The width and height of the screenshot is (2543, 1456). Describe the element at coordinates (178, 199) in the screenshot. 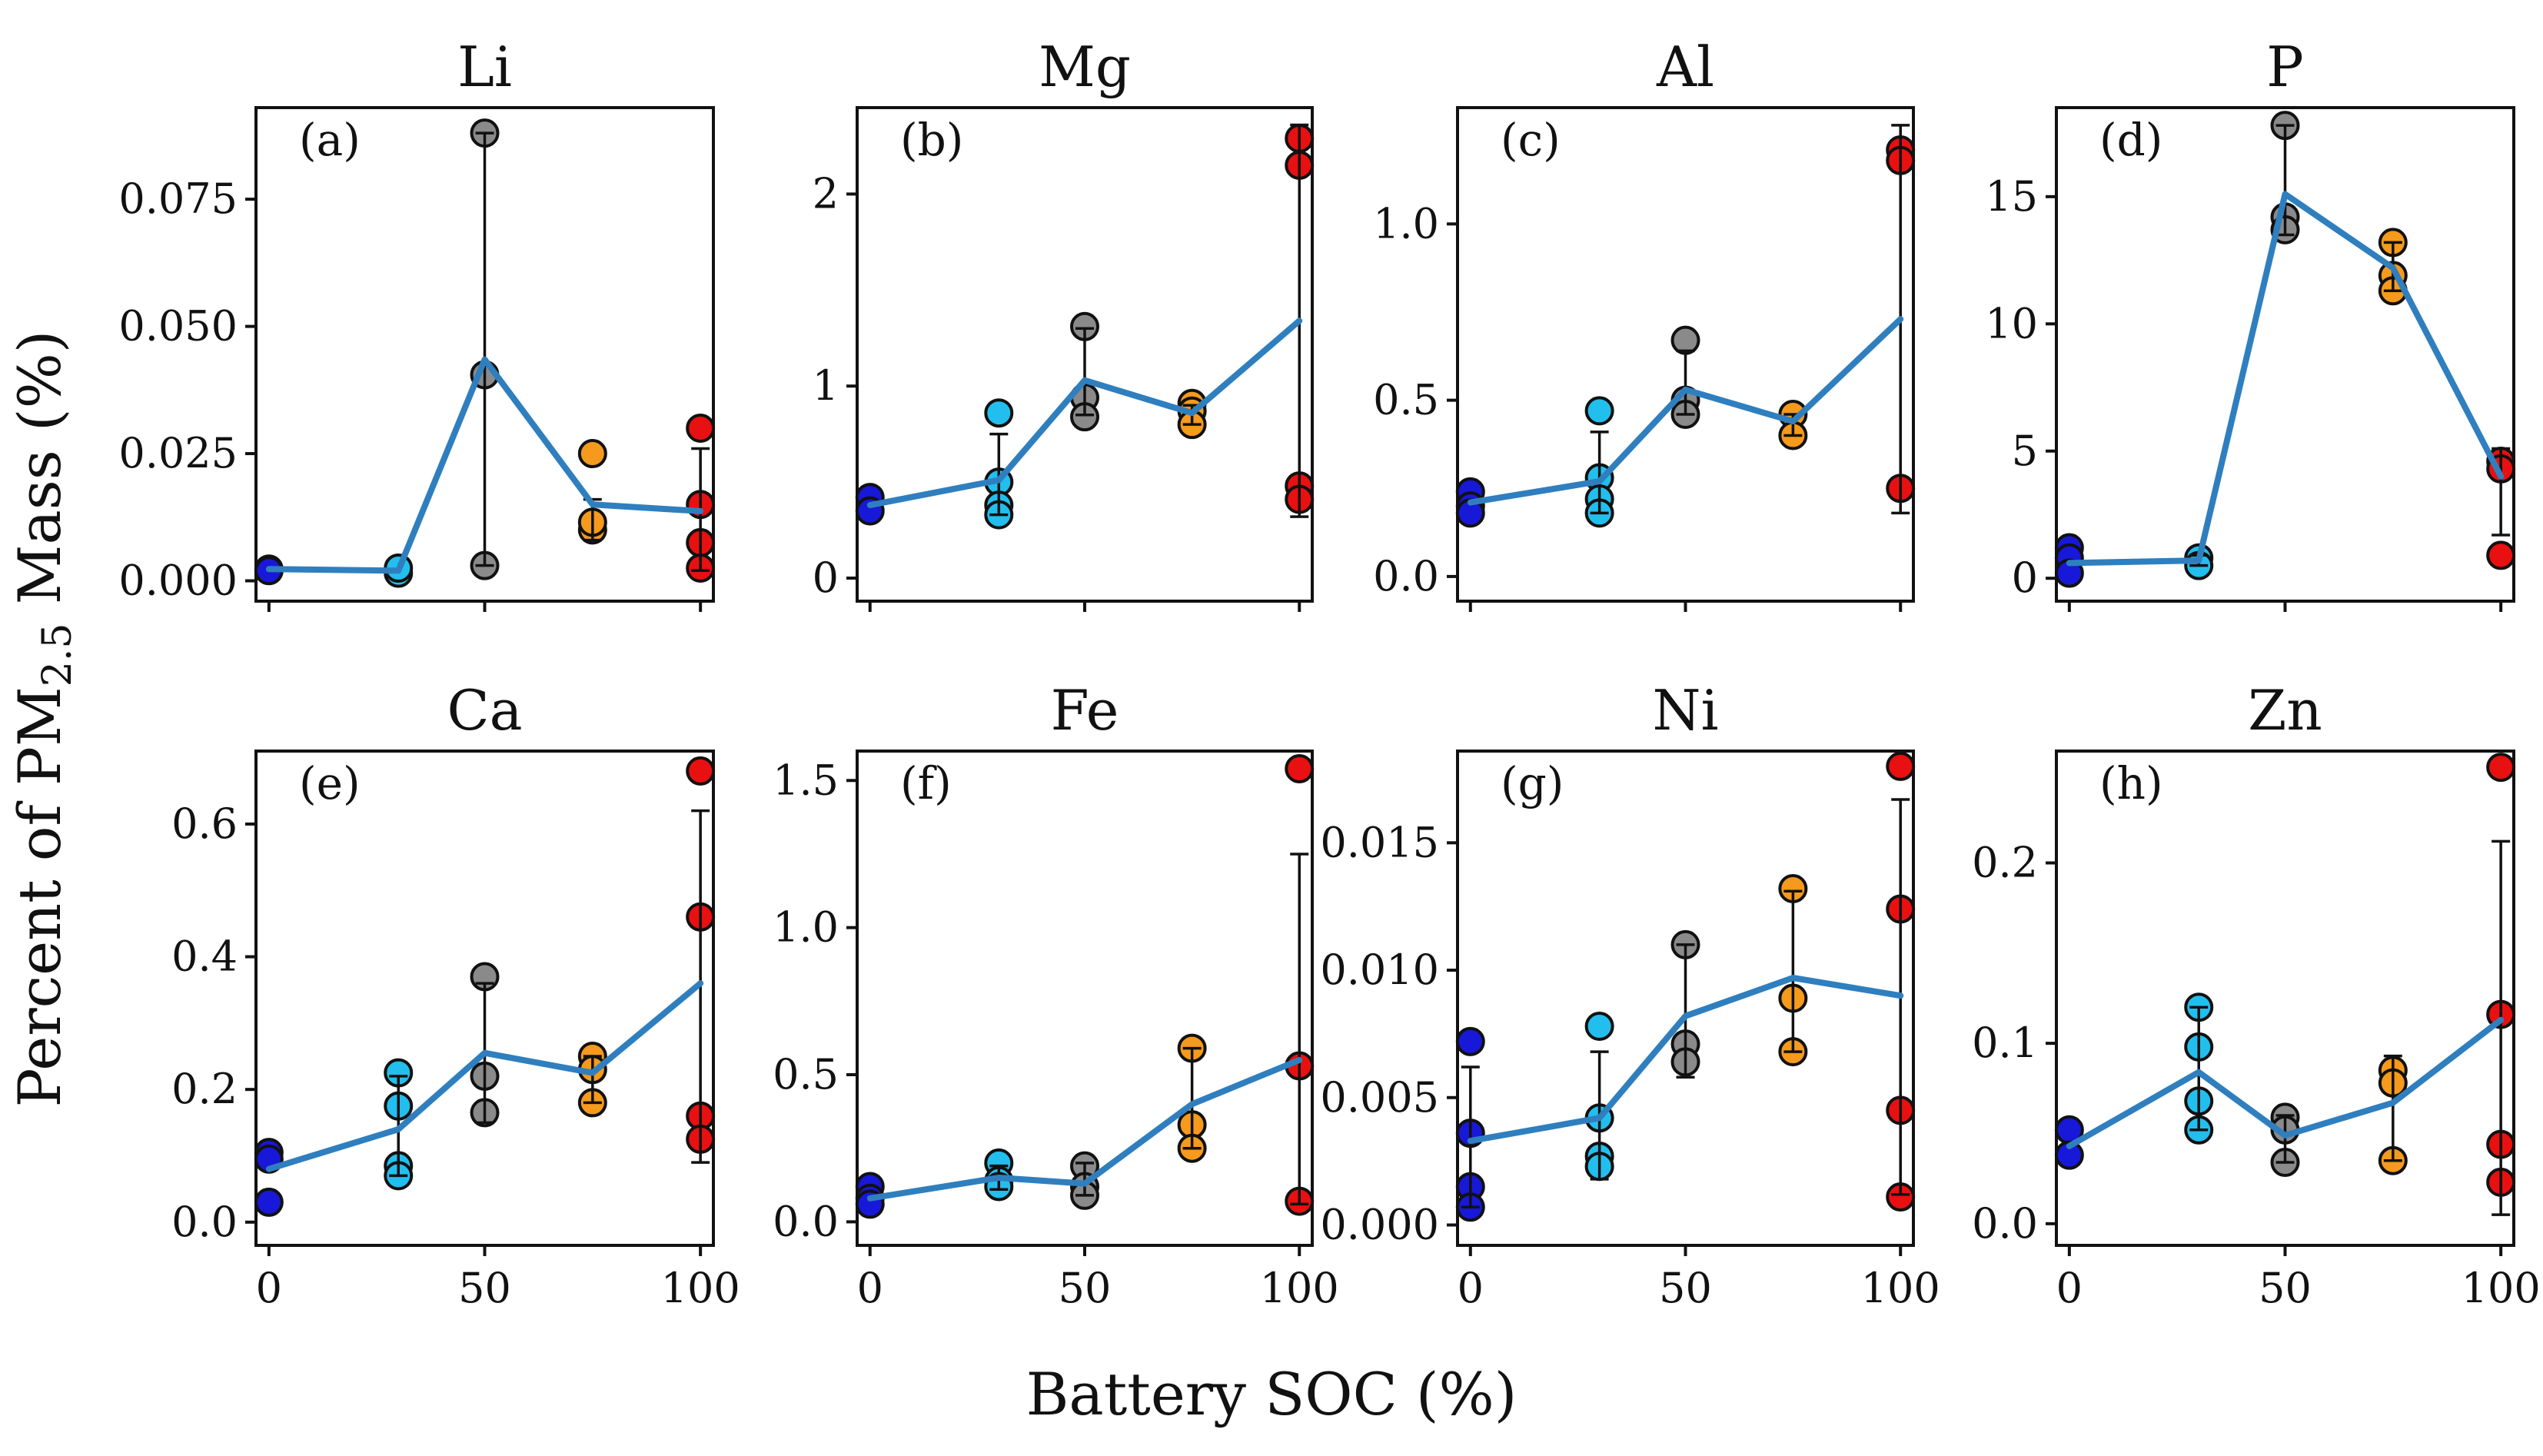

I see `y-tick-label: 0.075` at that location.